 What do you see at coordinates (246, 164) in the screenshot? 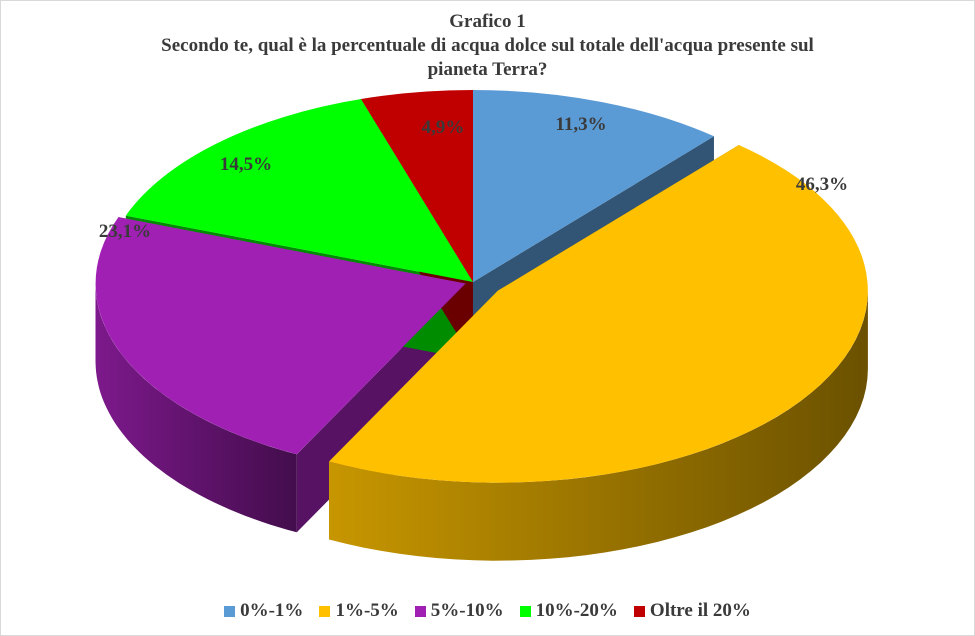
I see `data-label-10-20: 14,5%` at bounding box center [246, 164].